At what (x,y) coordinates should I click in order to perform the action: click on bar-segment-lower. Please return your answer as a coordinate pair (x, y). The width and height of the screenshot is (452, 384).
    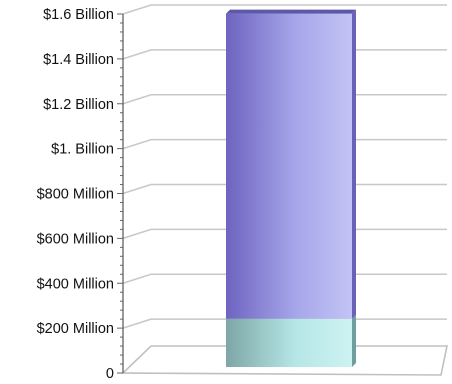
    Looking at the image, I should click on (289, 342).